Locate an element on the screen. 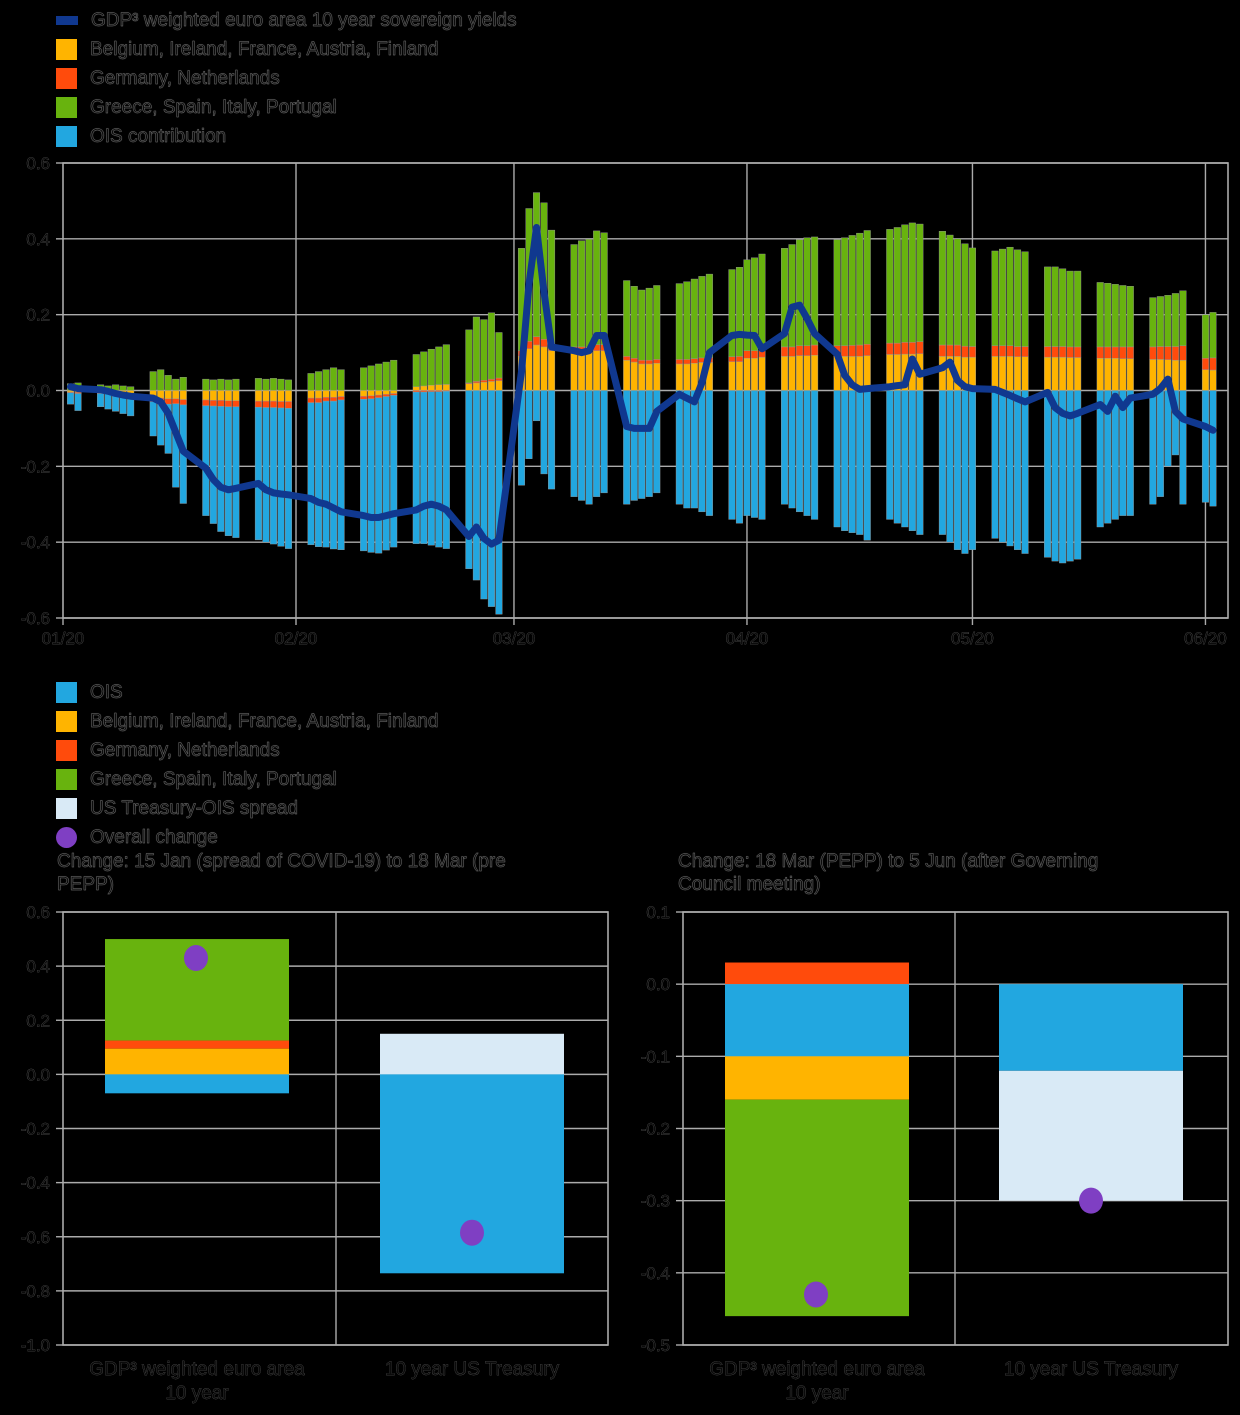 This screenshot has height=1415, width=1240. legend-item-ois: OIS is located at coordinates (247, 692).